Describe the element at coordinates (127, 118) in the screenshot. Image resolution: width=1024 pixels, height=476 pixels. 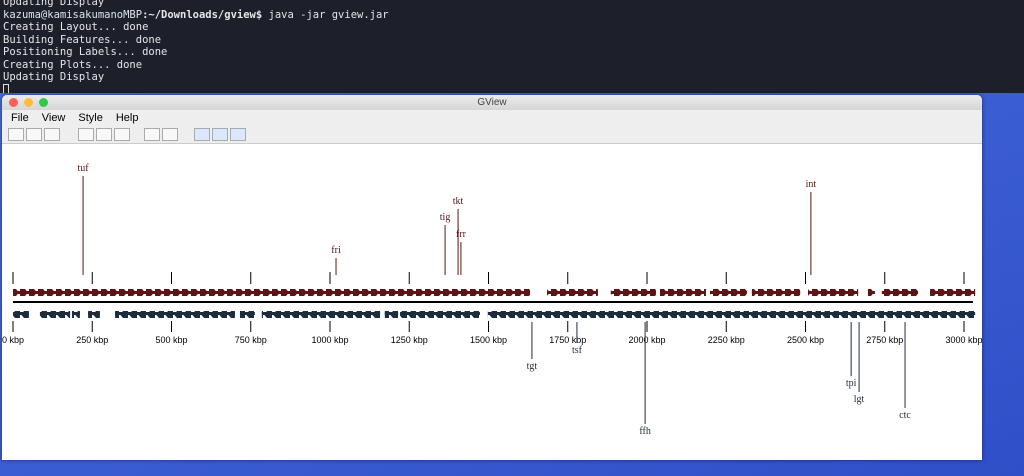
I see `menu-item: Help` at that location.